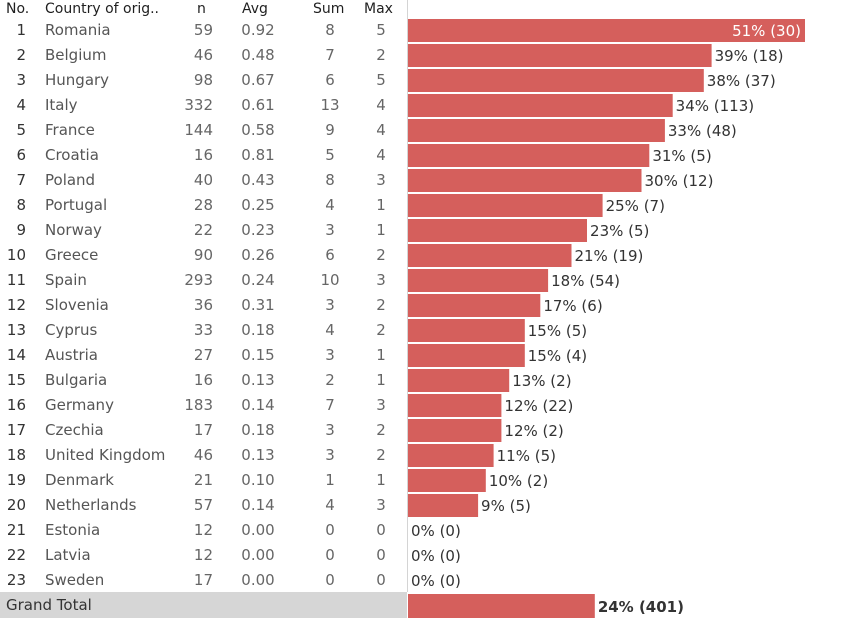 The image size is (850, 618). What do you see at coordinates (72, 255) in the screenshot?
I see `country-name: Greece` at bounding box center [72, 255].